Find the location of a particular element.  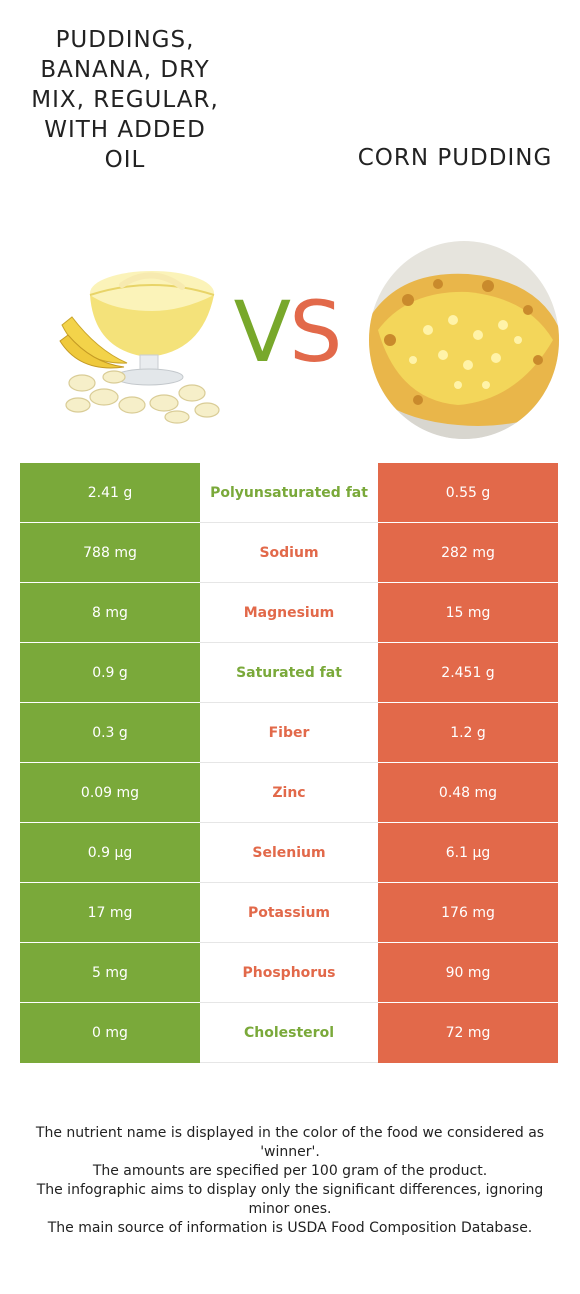

right-value-cell: 0.48 mg is located at coordinates (468, 793).